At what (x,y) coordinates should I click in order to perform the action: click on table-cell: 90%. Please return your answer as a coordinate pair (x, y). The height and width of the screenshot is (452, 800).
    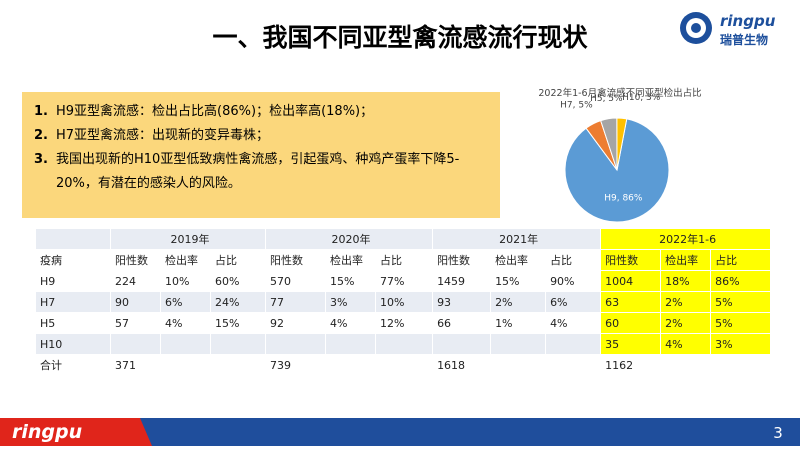
    Looking at the image, I should click on (573, 281).